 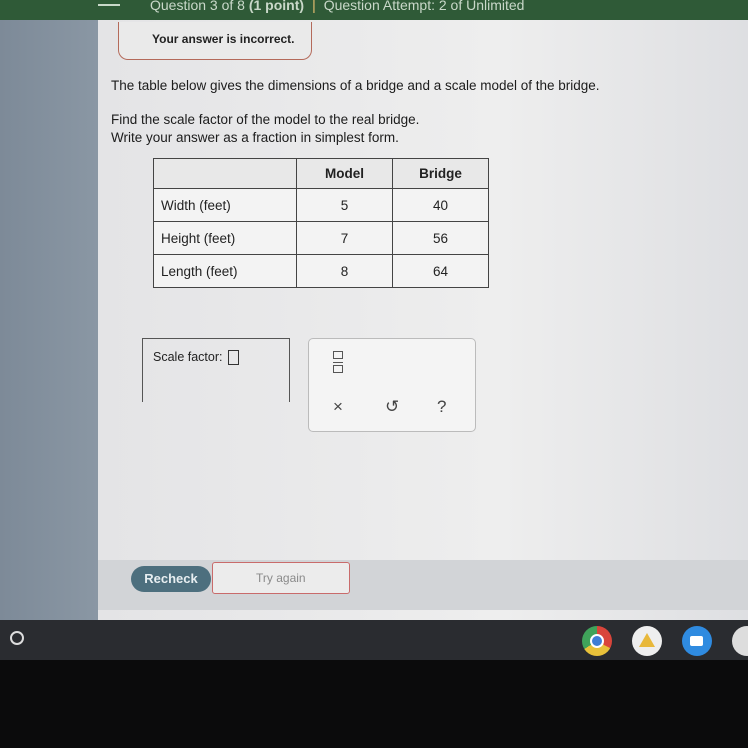 I want to click on question-number: Question 3 of 8, so click(x=197, y=6).